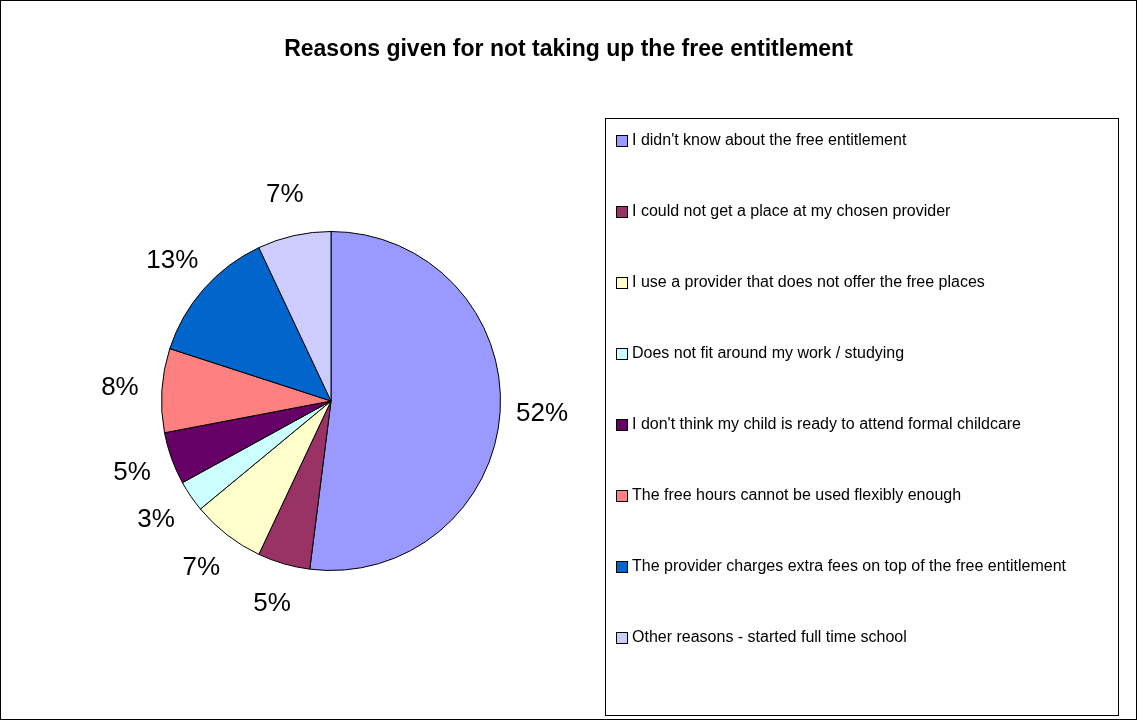 The height and width of the screenshot is (720, 1137). I want to click on legend-label: I could not get a place at my chosen provider, so click(791, 211).